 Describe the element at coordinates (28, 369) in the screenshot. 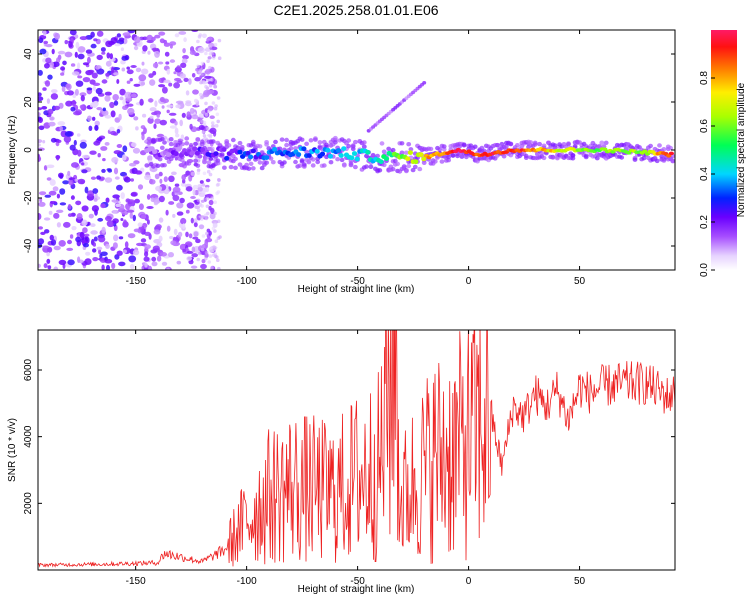

I see `snr-y-tick-label: 6000` at that location.